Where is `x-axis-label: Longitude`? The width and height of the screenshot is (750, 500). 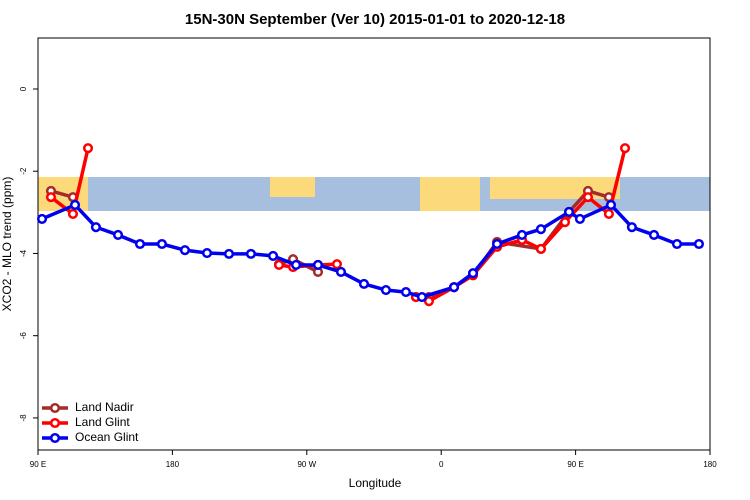
x-axis-label: Longitude is located at coordinates (375, 483).